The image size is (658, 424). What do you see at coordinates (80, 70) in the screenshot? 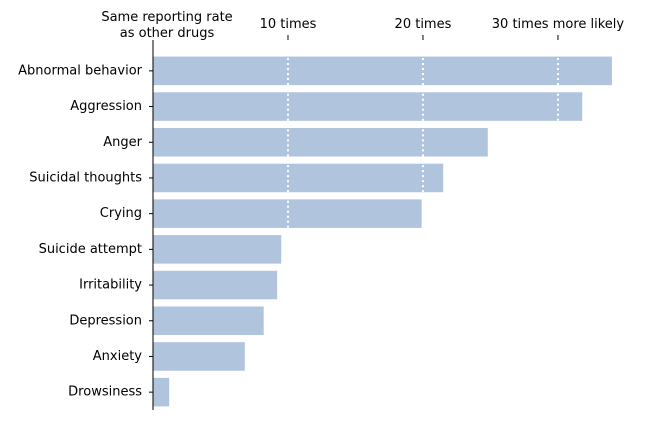
I see `category-label: Abnormal behavior` at bounding box center [80, 70].